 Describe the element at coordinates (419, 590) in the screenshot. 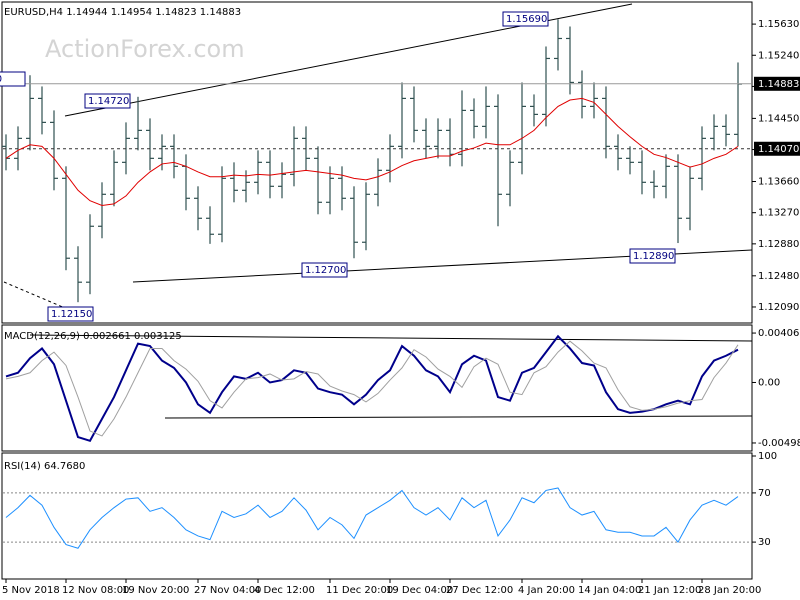

I see `x-tick-label: 19 Dec 04:00` at that location.